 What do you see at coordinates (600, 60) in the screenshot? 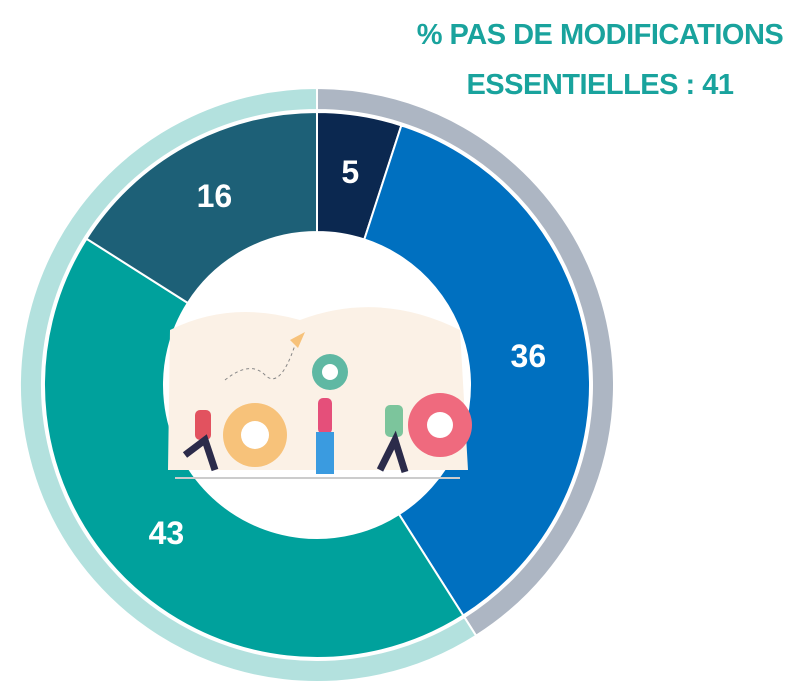
I see `chart-title: % PAS DE MODIFICATIONS ESSENTIELLES : 41` at bounding box center [600, 60].